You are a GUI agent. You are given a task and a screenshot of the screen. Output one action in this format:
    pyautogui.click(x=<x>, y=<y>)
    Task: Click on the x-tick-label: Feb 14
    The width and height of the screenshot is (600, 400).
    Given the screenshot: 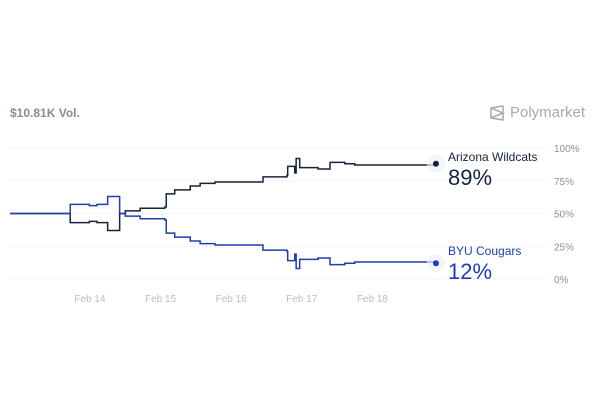 What is the action you would take?
    pyautogui.click(x=90, y=299)
    